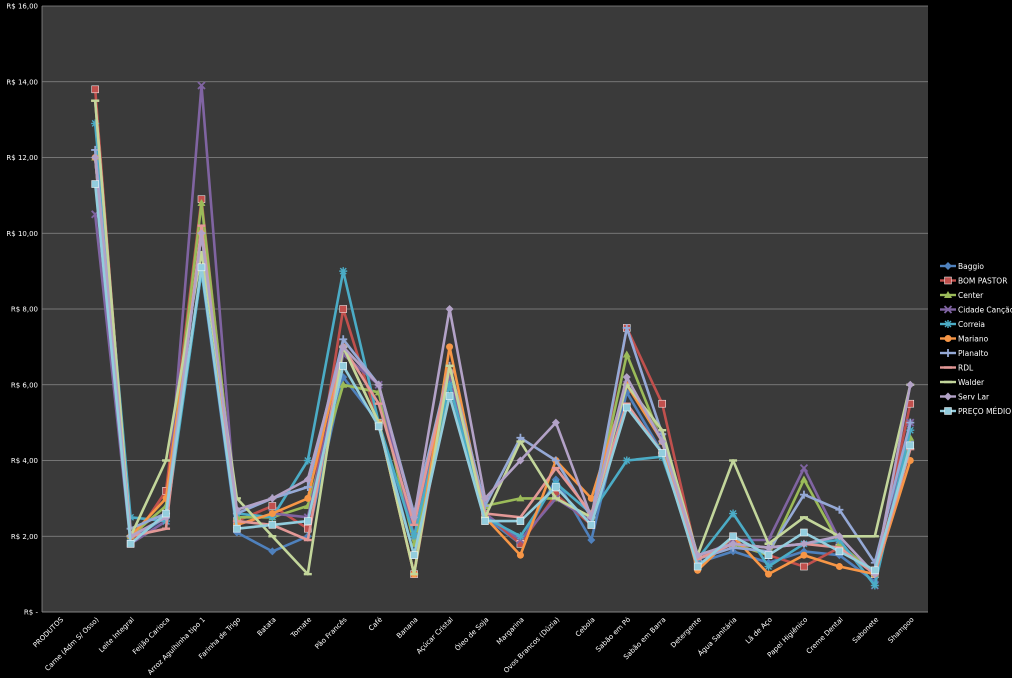  I want to click on y-tick-label: R$ 4,00, so click(24, 461).